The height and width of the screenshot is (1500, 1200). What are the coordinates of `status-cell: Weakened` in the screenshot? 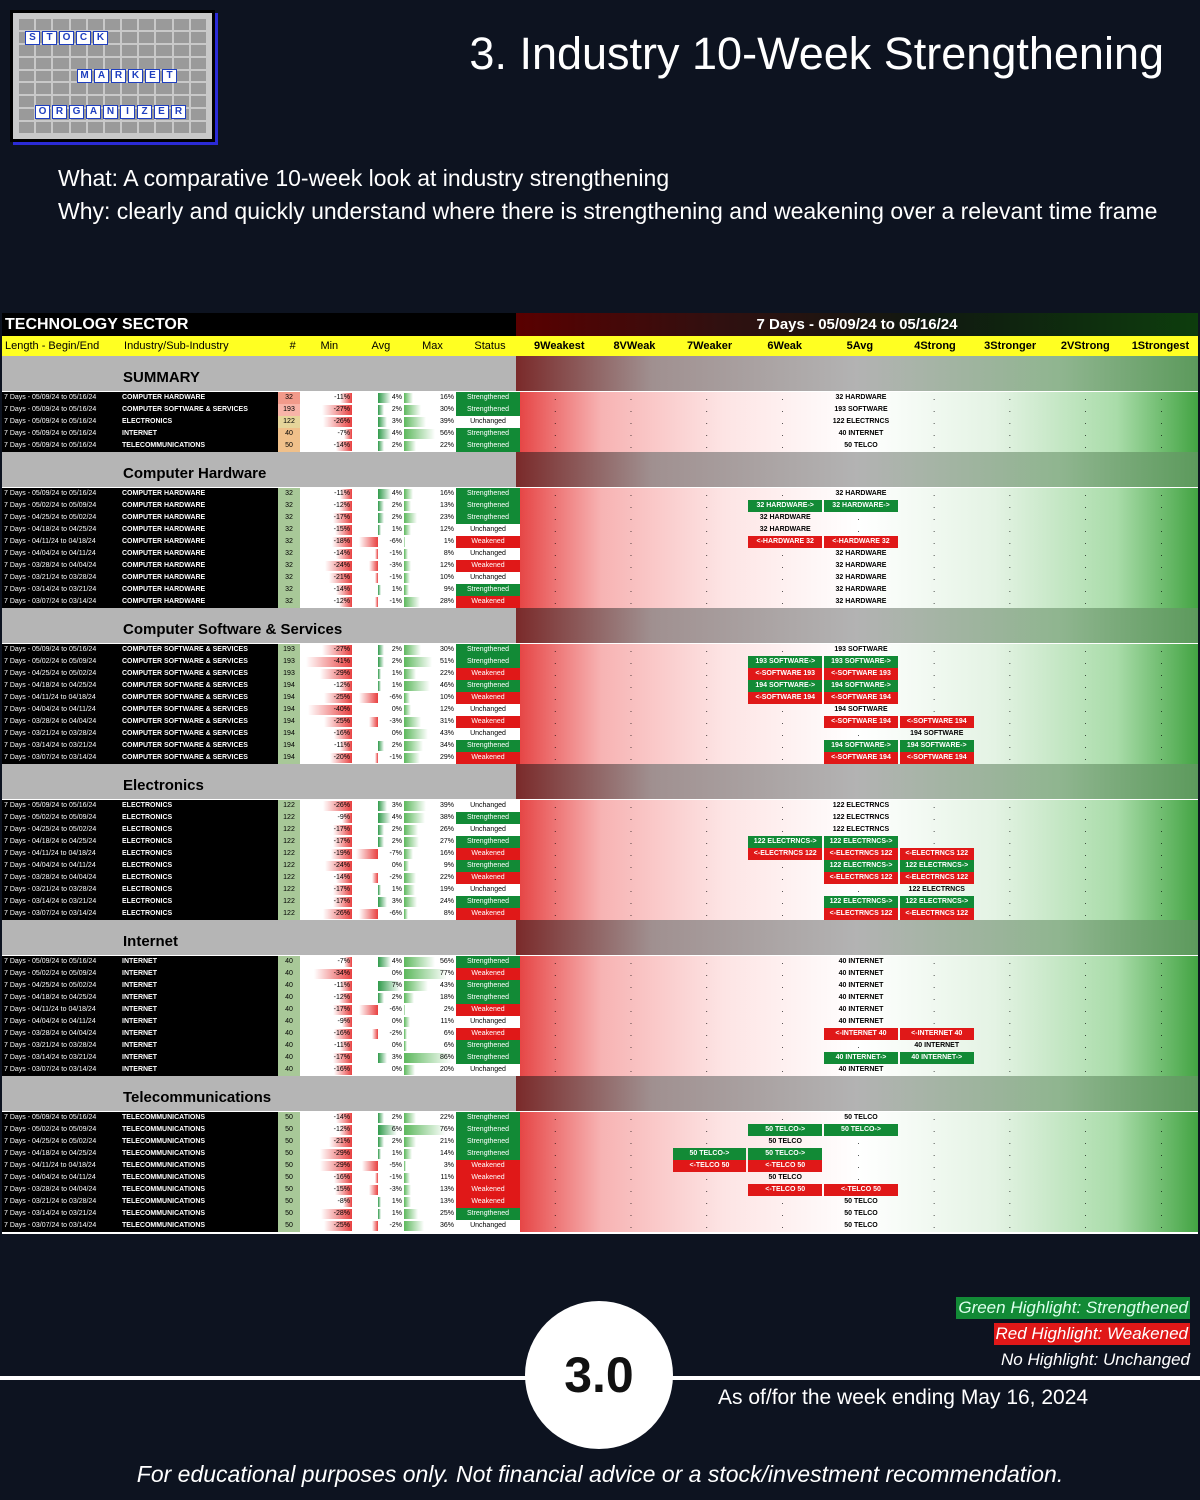 It's located at (488, 1166).